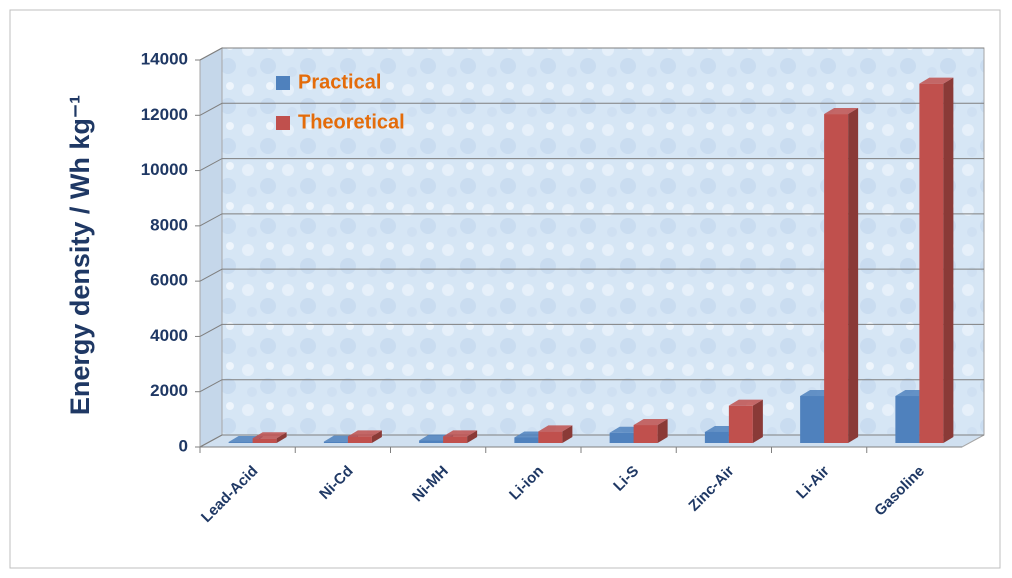 Image resolution: width=1012 pixels, height=578 pixels. What do you see at coordinates (592, 441) in the screenshot?
I see `floor` at bounding box center [592, 441].